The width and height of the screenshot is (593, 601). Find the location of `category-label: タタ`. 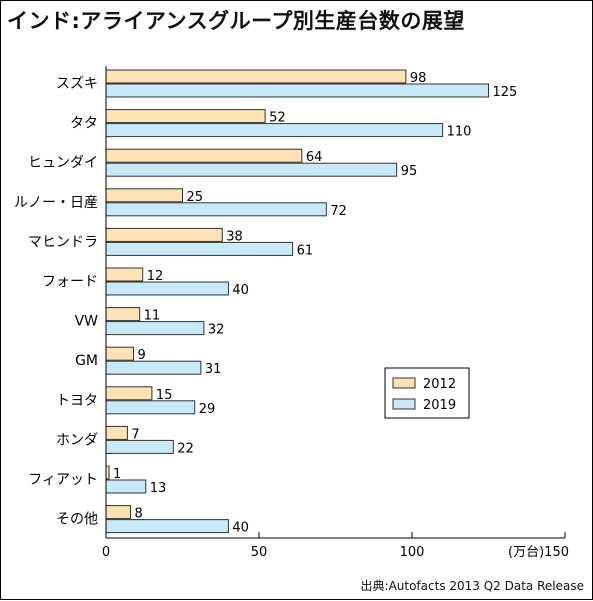

category-label: タタ is located at coordinates (84, 124).